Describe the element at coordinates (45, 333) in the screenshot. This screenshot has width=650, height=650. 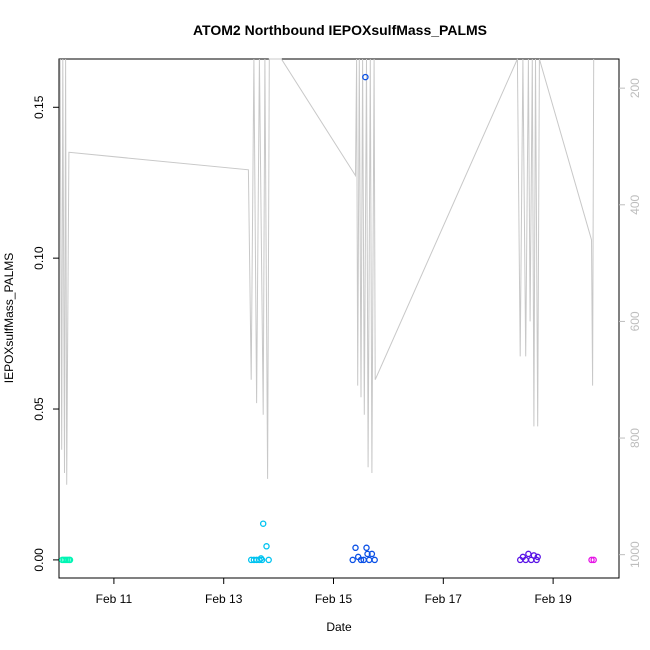
I see `y-axis: 0.00 0.05 0.10 0.15` at that location.